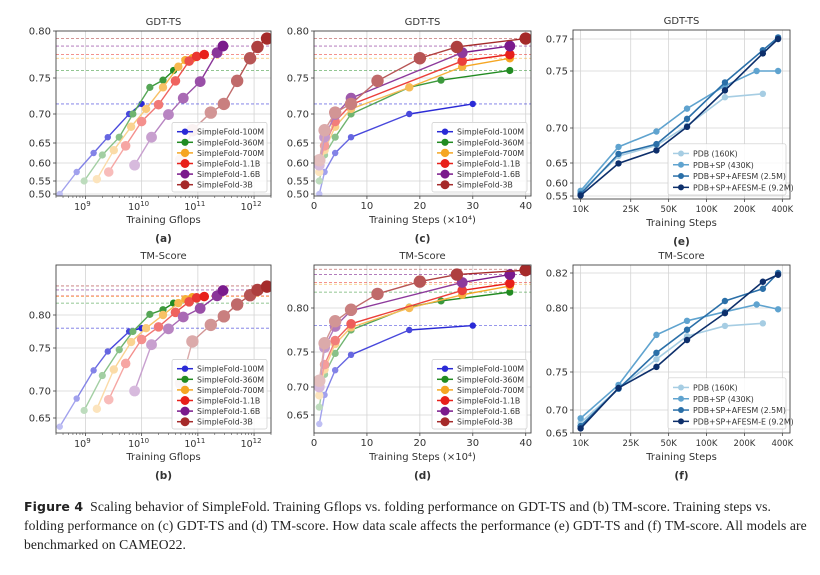 The width and height of the screenshot is (820, 575). What do you see at coordinates (225, 185) in the screenshot?
I see `legend-label: SimpleFold-3B` at bounding box center [225, 185].